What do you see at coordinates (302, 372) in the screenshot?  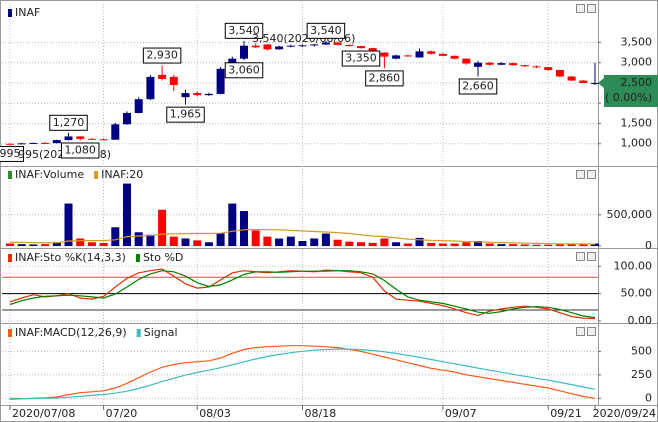 I see `series-line` at bounding box center [302, 372].